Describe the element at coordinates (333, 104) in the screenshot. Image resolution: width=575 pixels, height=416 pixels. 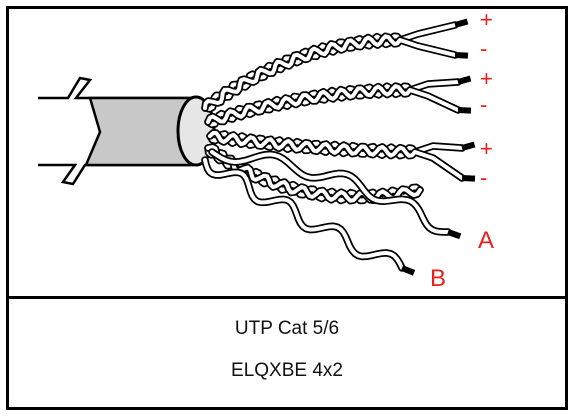
I see `wire-2-conductor-b` at that location.